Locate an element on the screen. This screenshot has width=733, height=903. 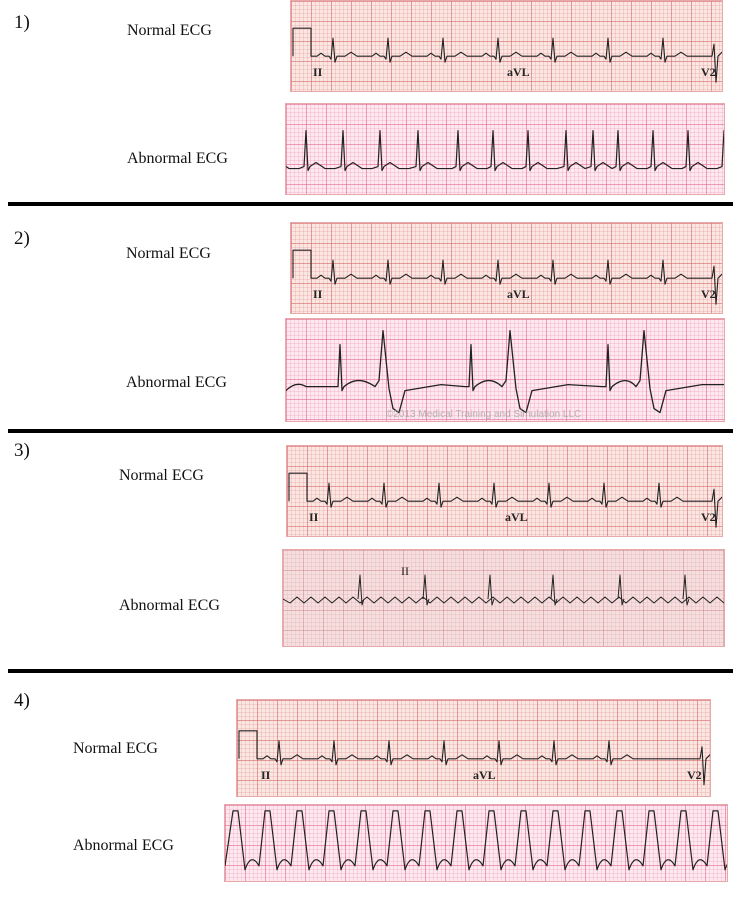
section-2-normal-label: Normal ECG is located at coordinates (168, 253).